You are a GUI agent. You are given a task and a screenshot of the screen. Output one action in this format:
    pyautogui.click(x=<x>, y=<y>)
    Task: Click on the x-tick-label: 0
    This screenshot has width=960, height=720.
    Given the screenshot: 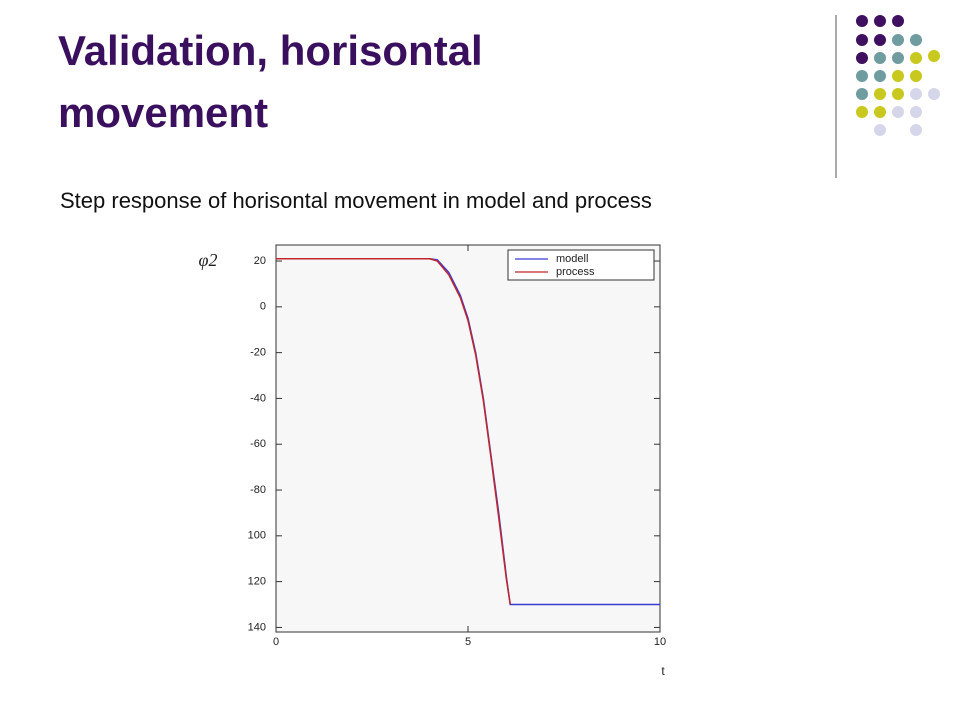 What is the action you would take?
    pyautogui.click(x=276, y=642)
    